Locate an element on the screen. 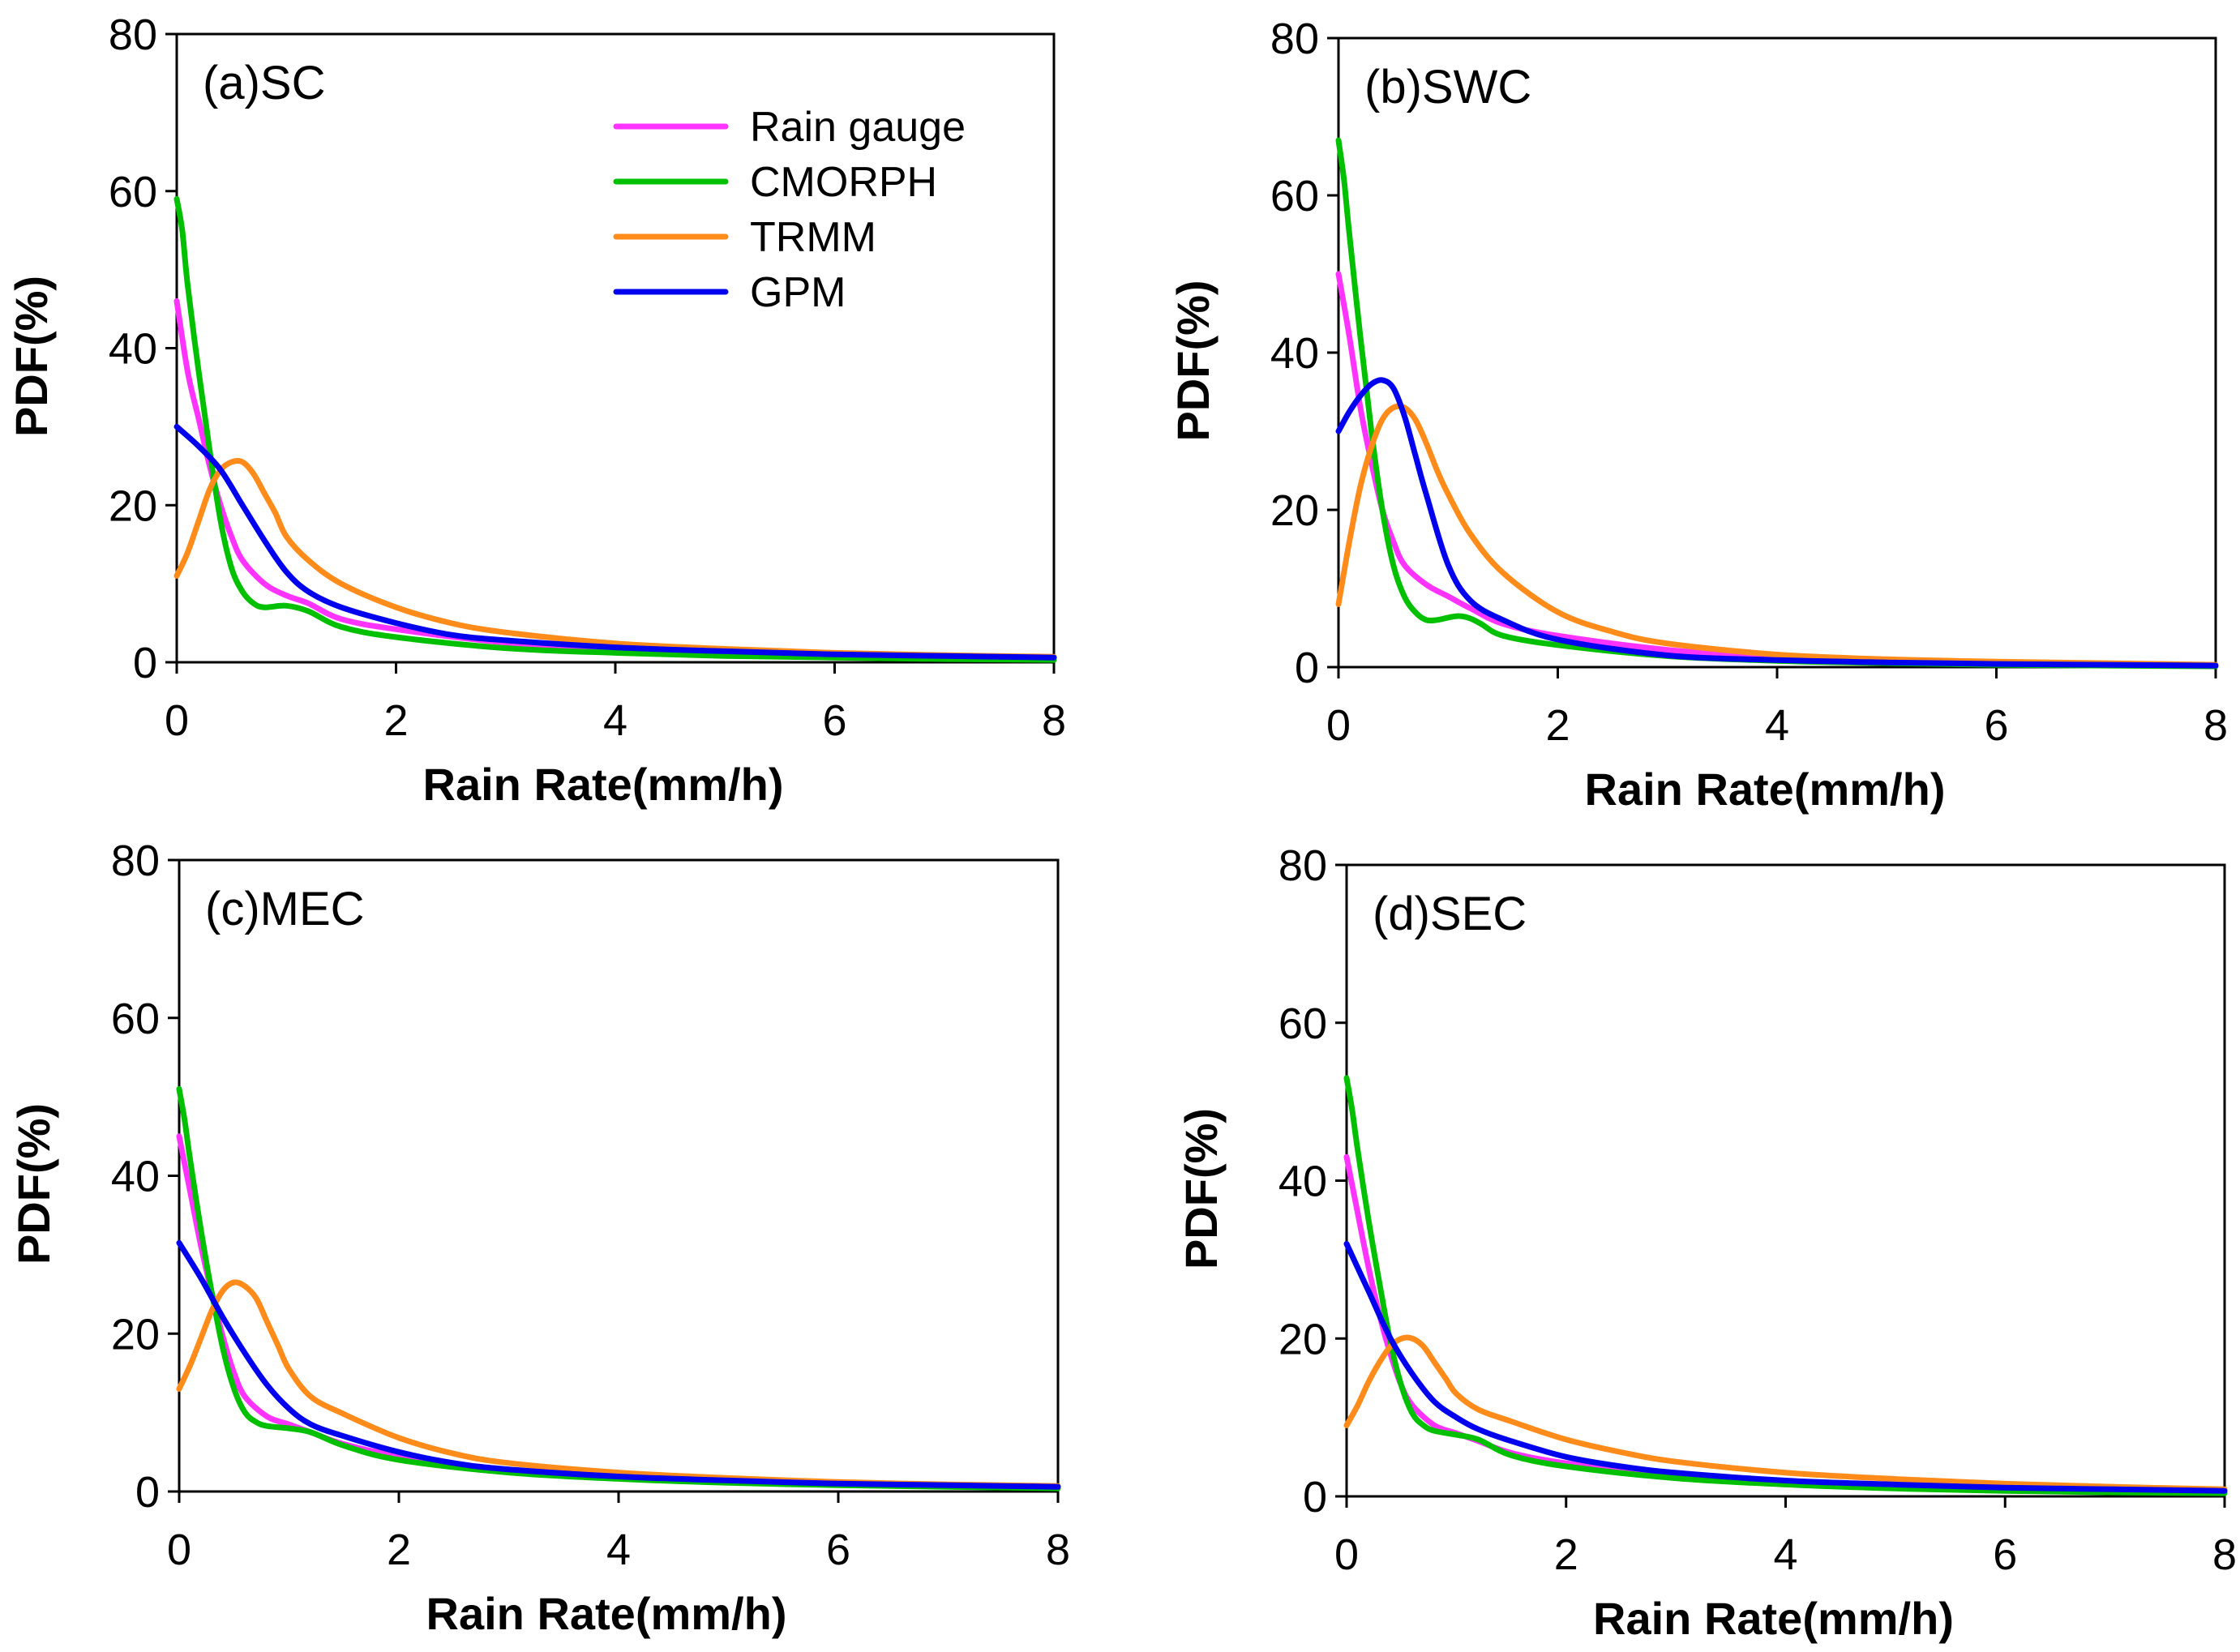 This screenshot has height=1652, width=2240. legend: Rain gauge CMORPH TRMM GPM is located at coordinates (789, 210).